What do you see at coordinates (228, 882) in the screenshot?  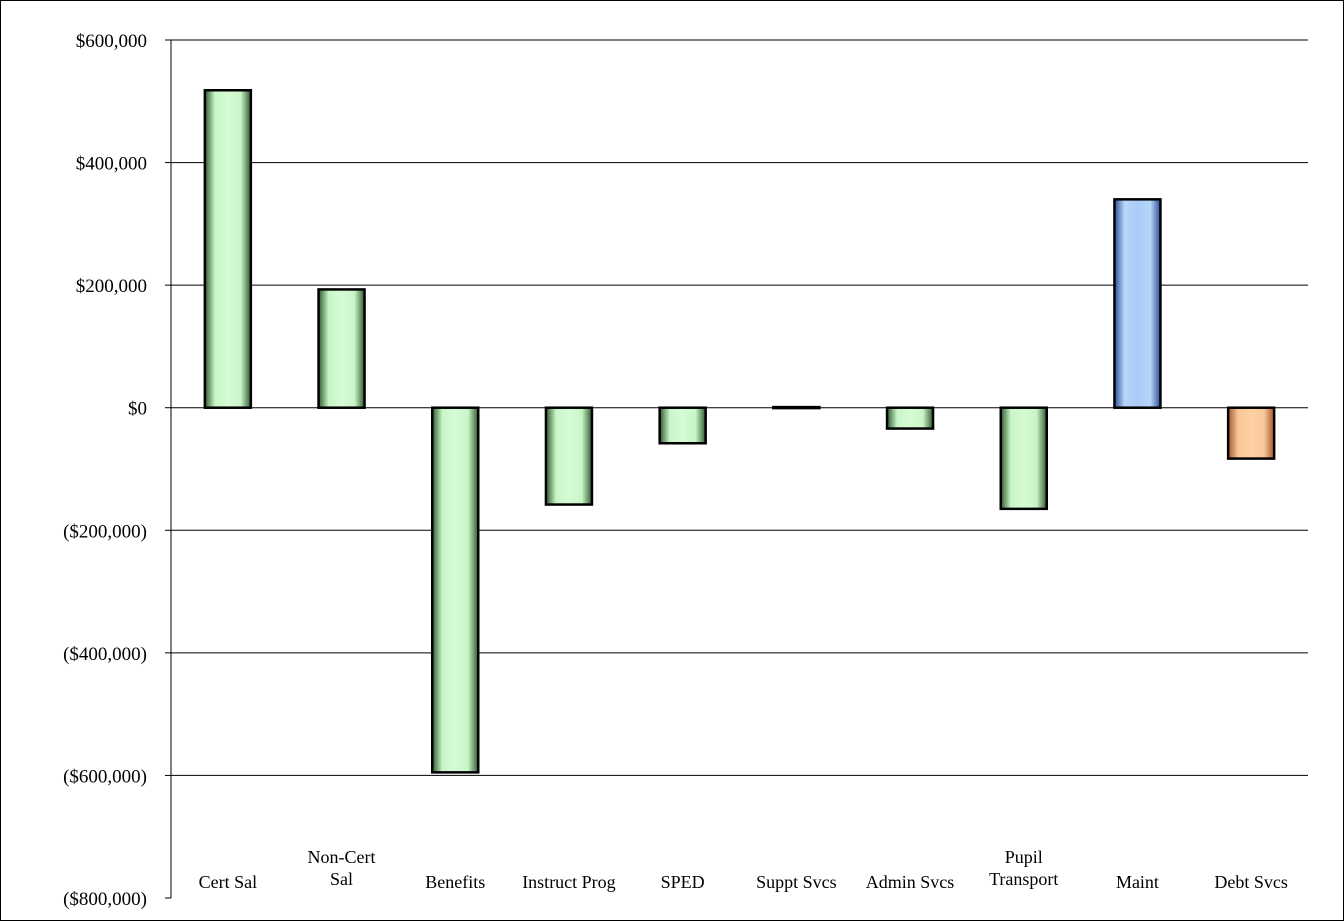 I see `x-category-label: Cert Sal` at bounding box center [228, 882].